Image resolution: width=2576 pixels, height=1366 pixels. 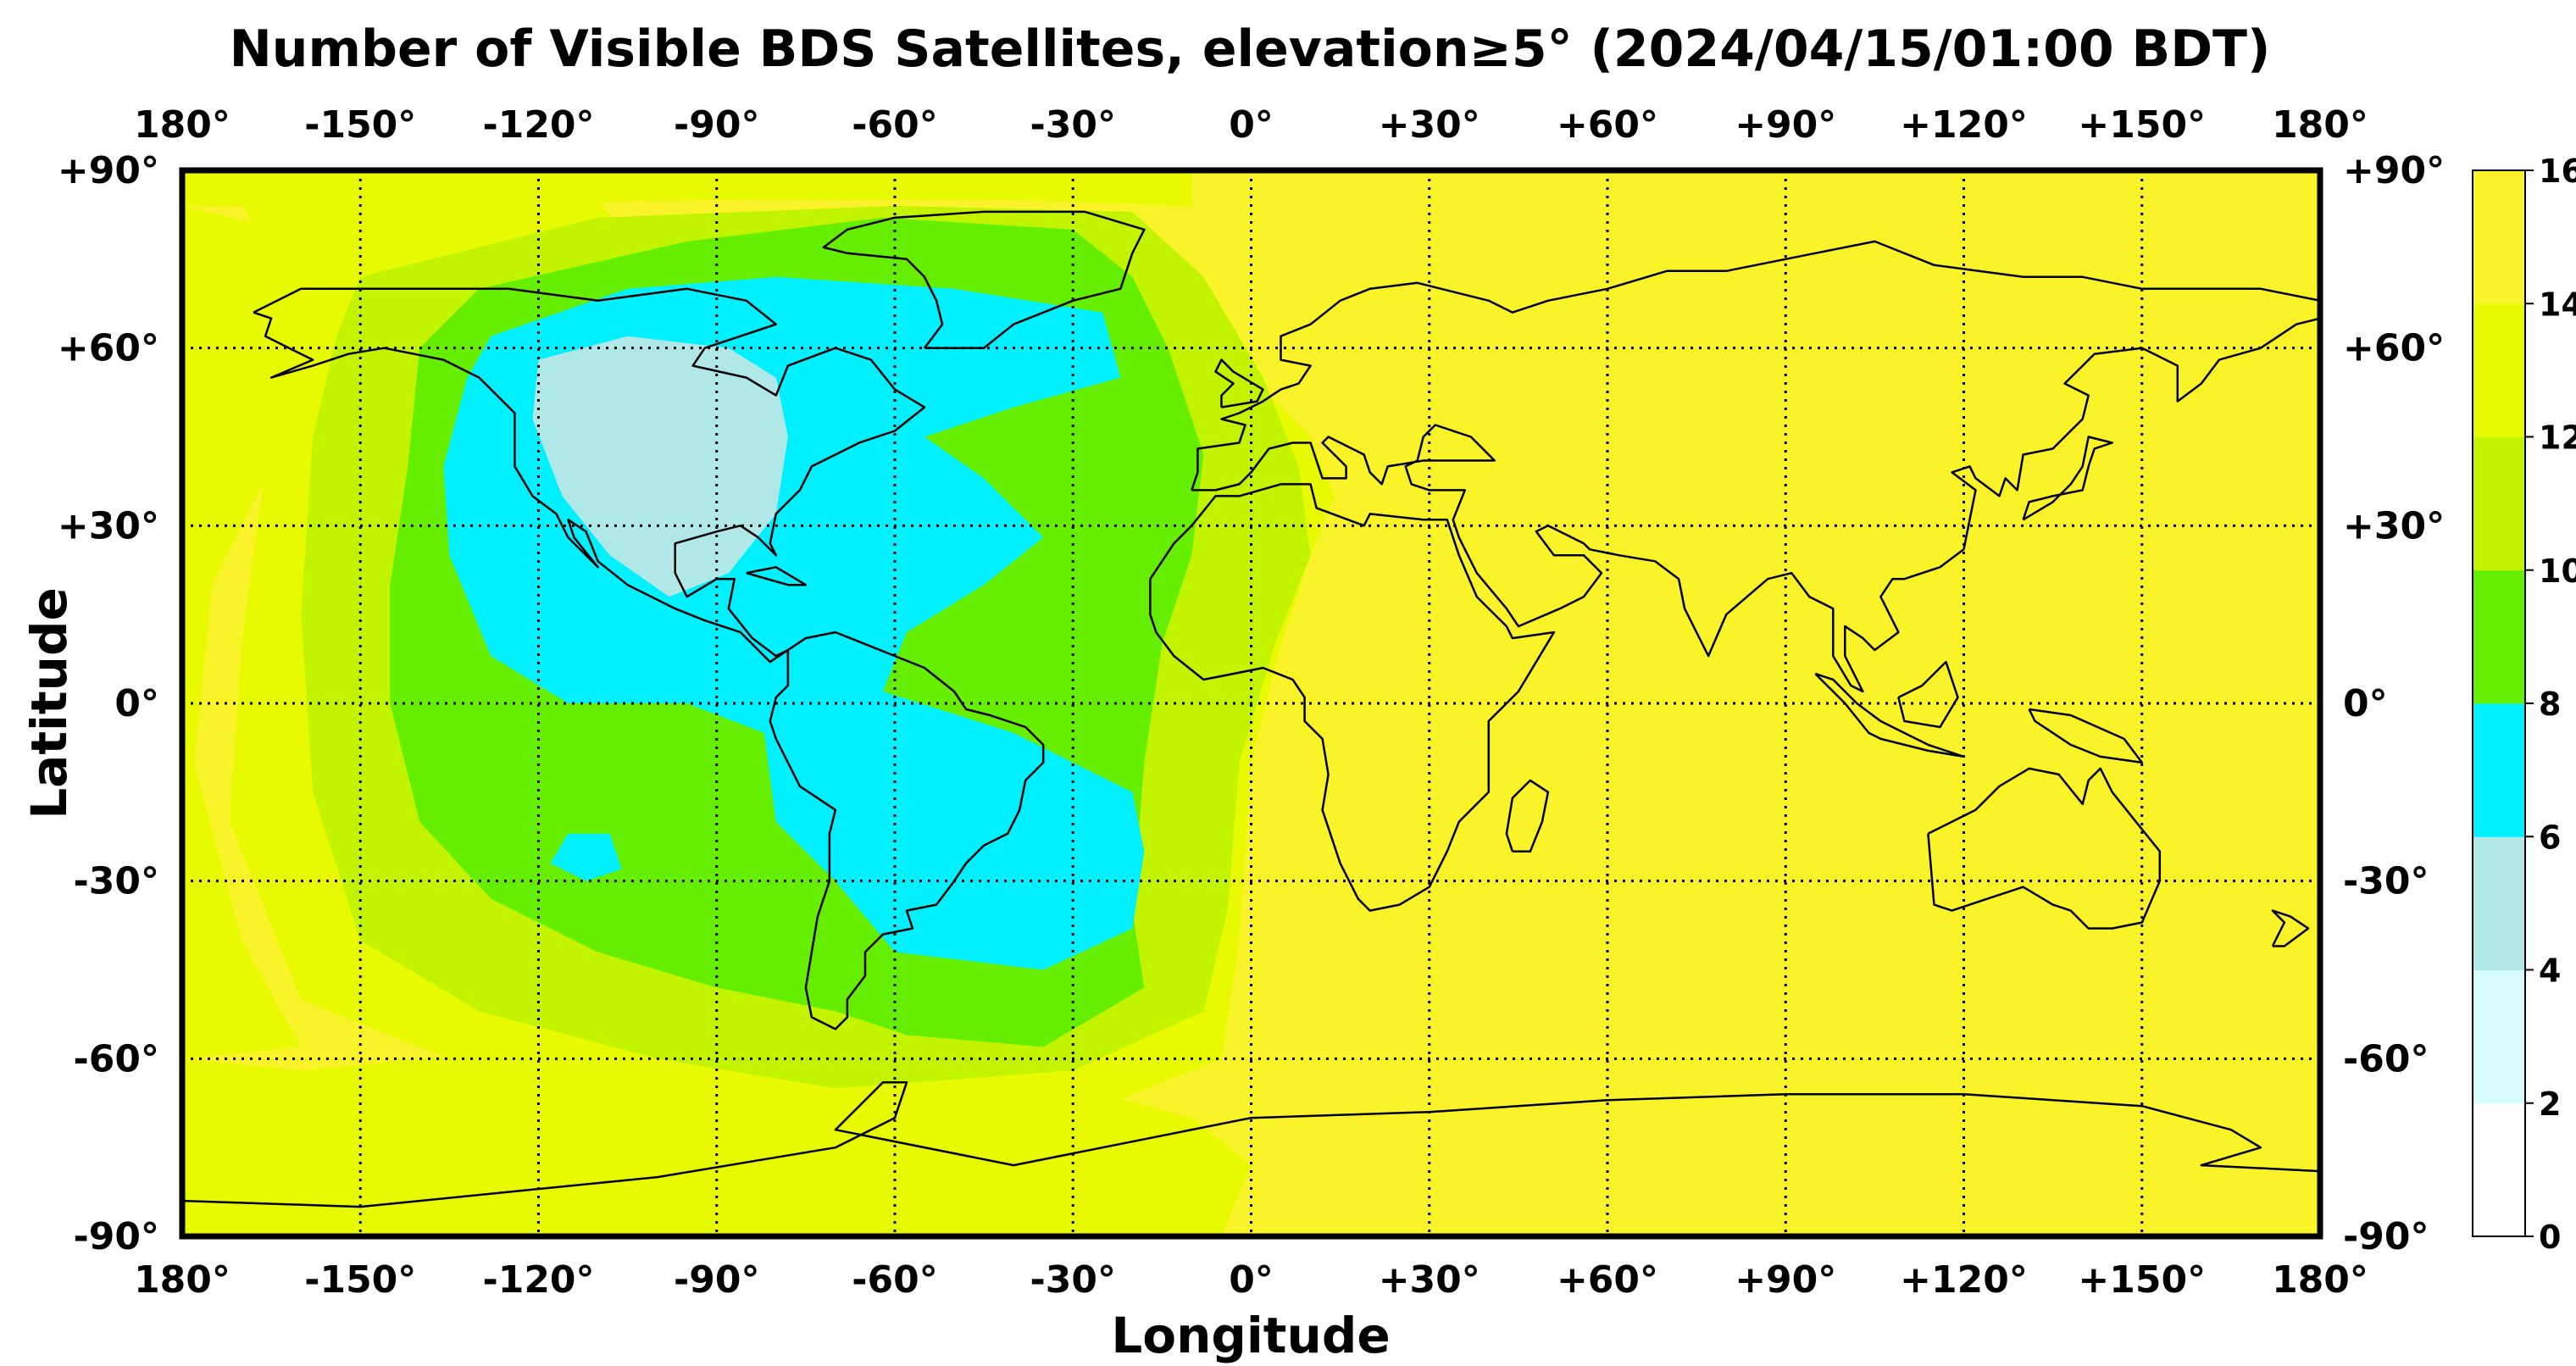 I want to click on lon-tick-top: 0°, so click(x=1251, y=125).